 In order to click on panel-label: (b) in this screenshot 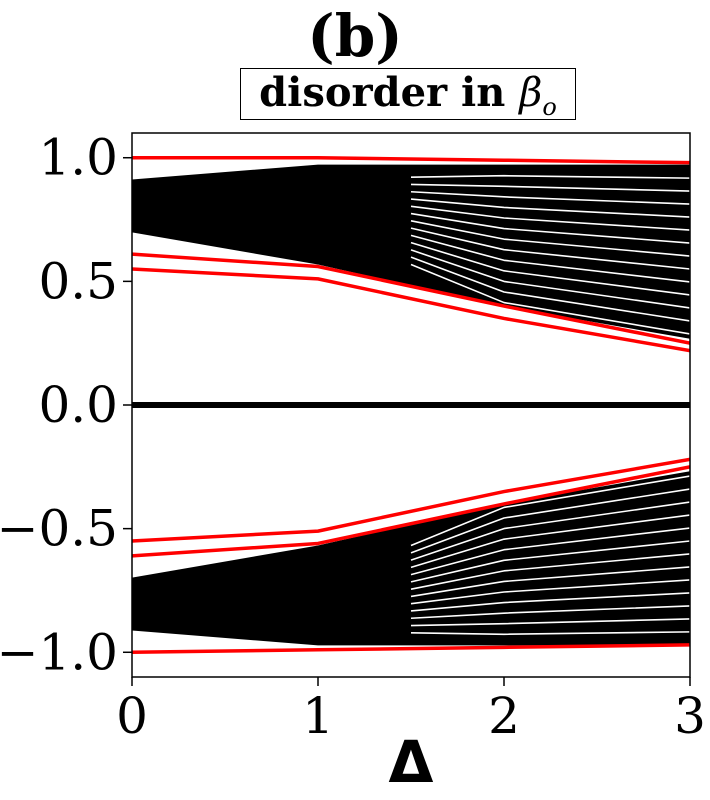, I will do `click(355, 36)`.